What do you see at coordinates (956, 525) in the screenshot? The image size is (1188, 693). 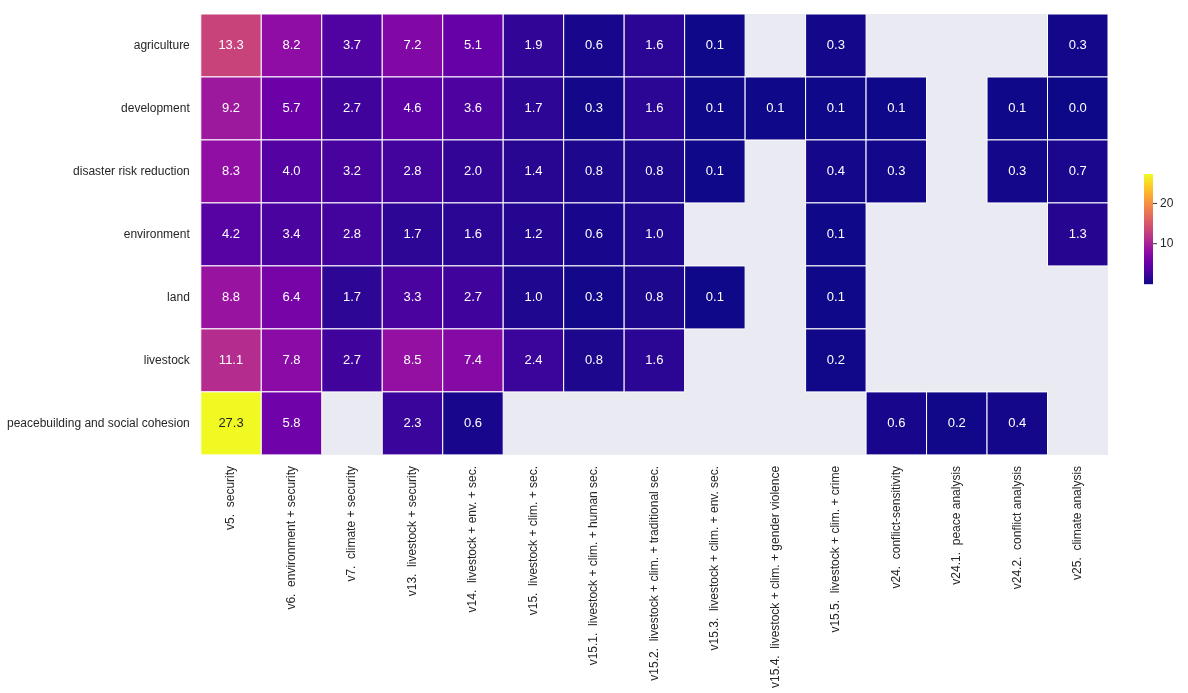 I see `x-tick-label: v24.1. peace analysis` at bounding box center [956, 525].